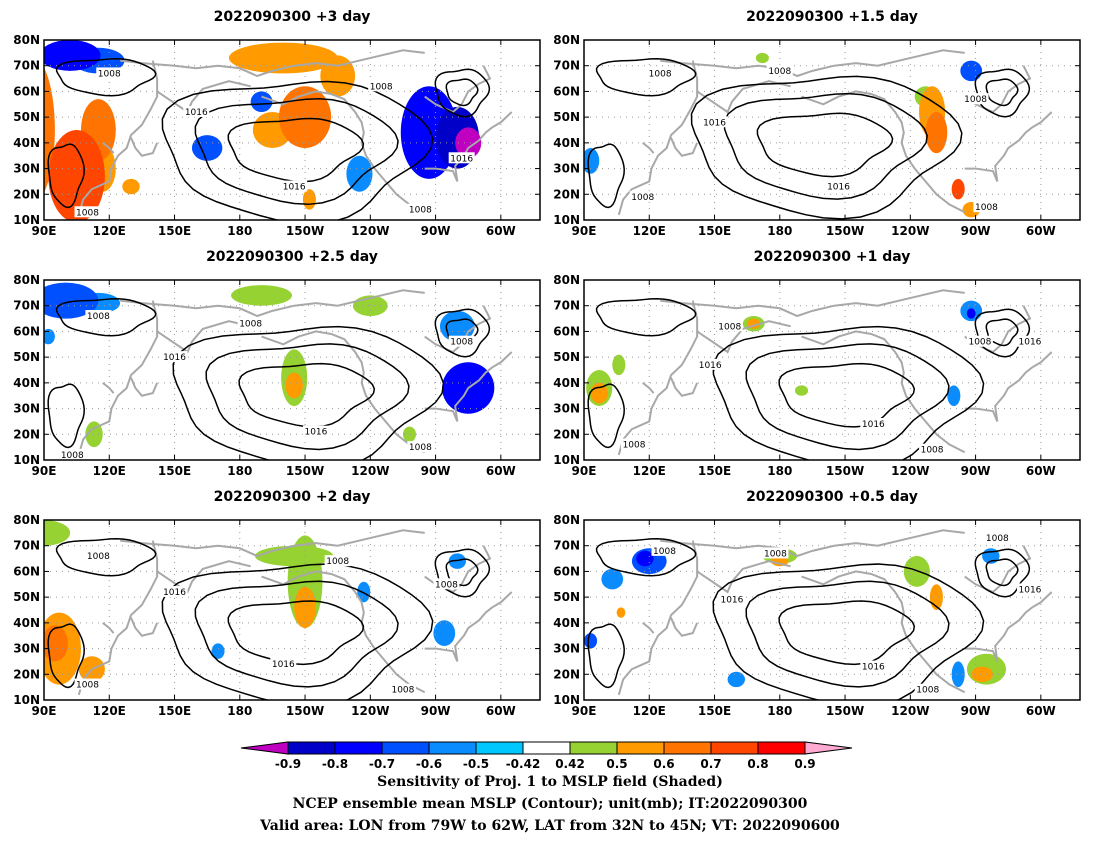 The image size is (1100, 850). I want to click on colorbar-label: 0.7, so click(710, 764).